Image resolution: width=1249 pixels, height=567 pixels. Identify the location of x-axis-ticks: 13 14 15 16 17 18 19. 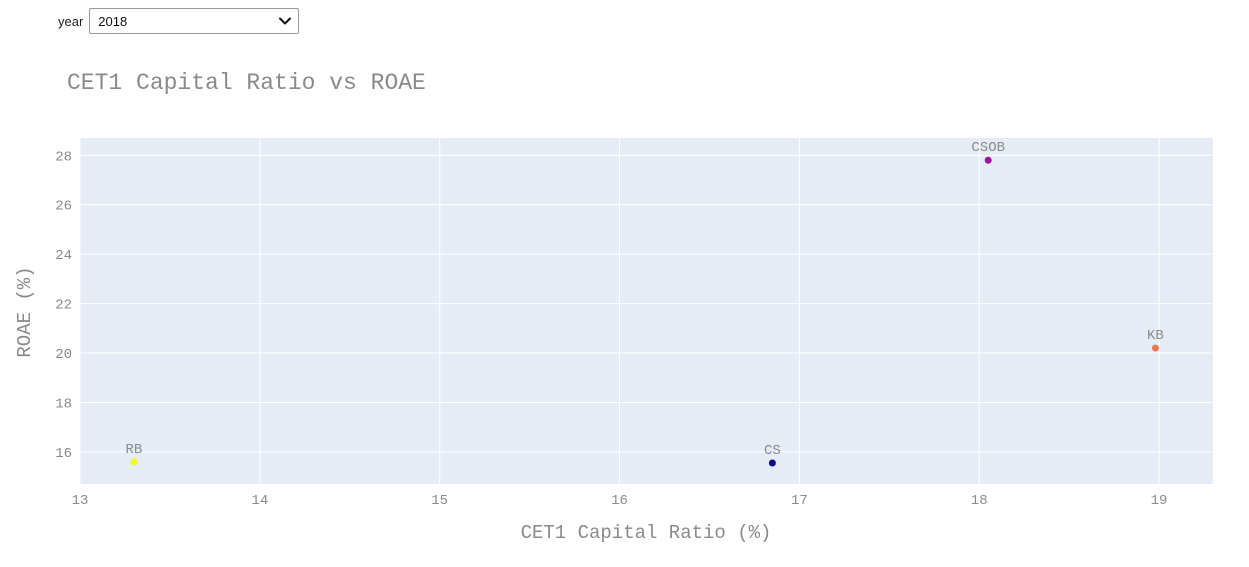
(620, 501).